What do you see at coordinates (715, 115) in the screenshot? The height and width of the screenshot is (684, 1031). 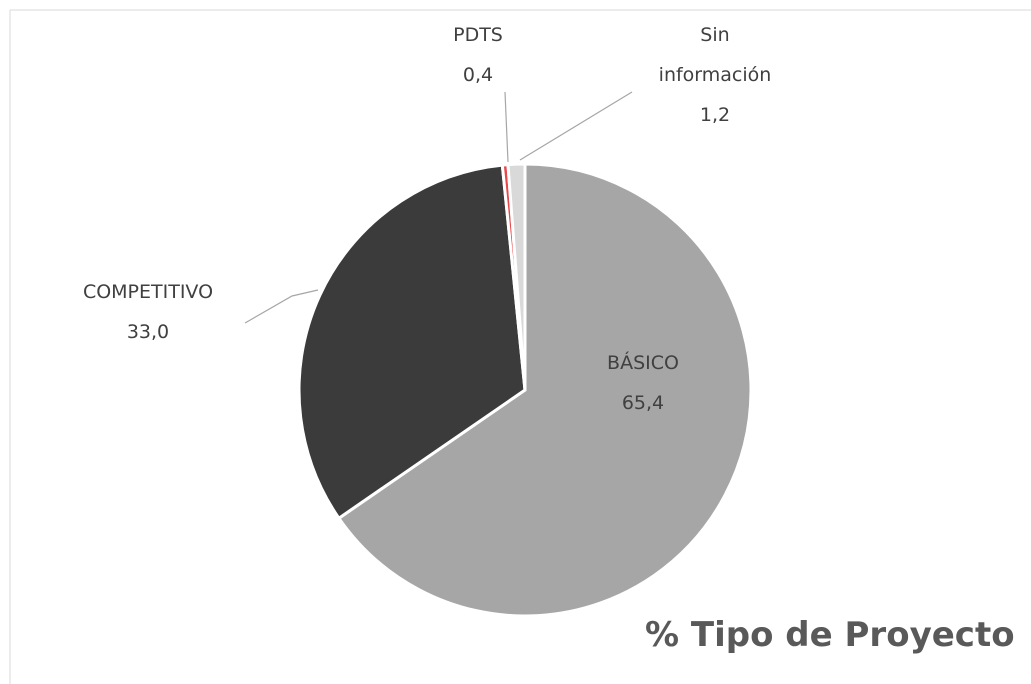 I see `value-label: 1,2` at bounding box center [715, 115].